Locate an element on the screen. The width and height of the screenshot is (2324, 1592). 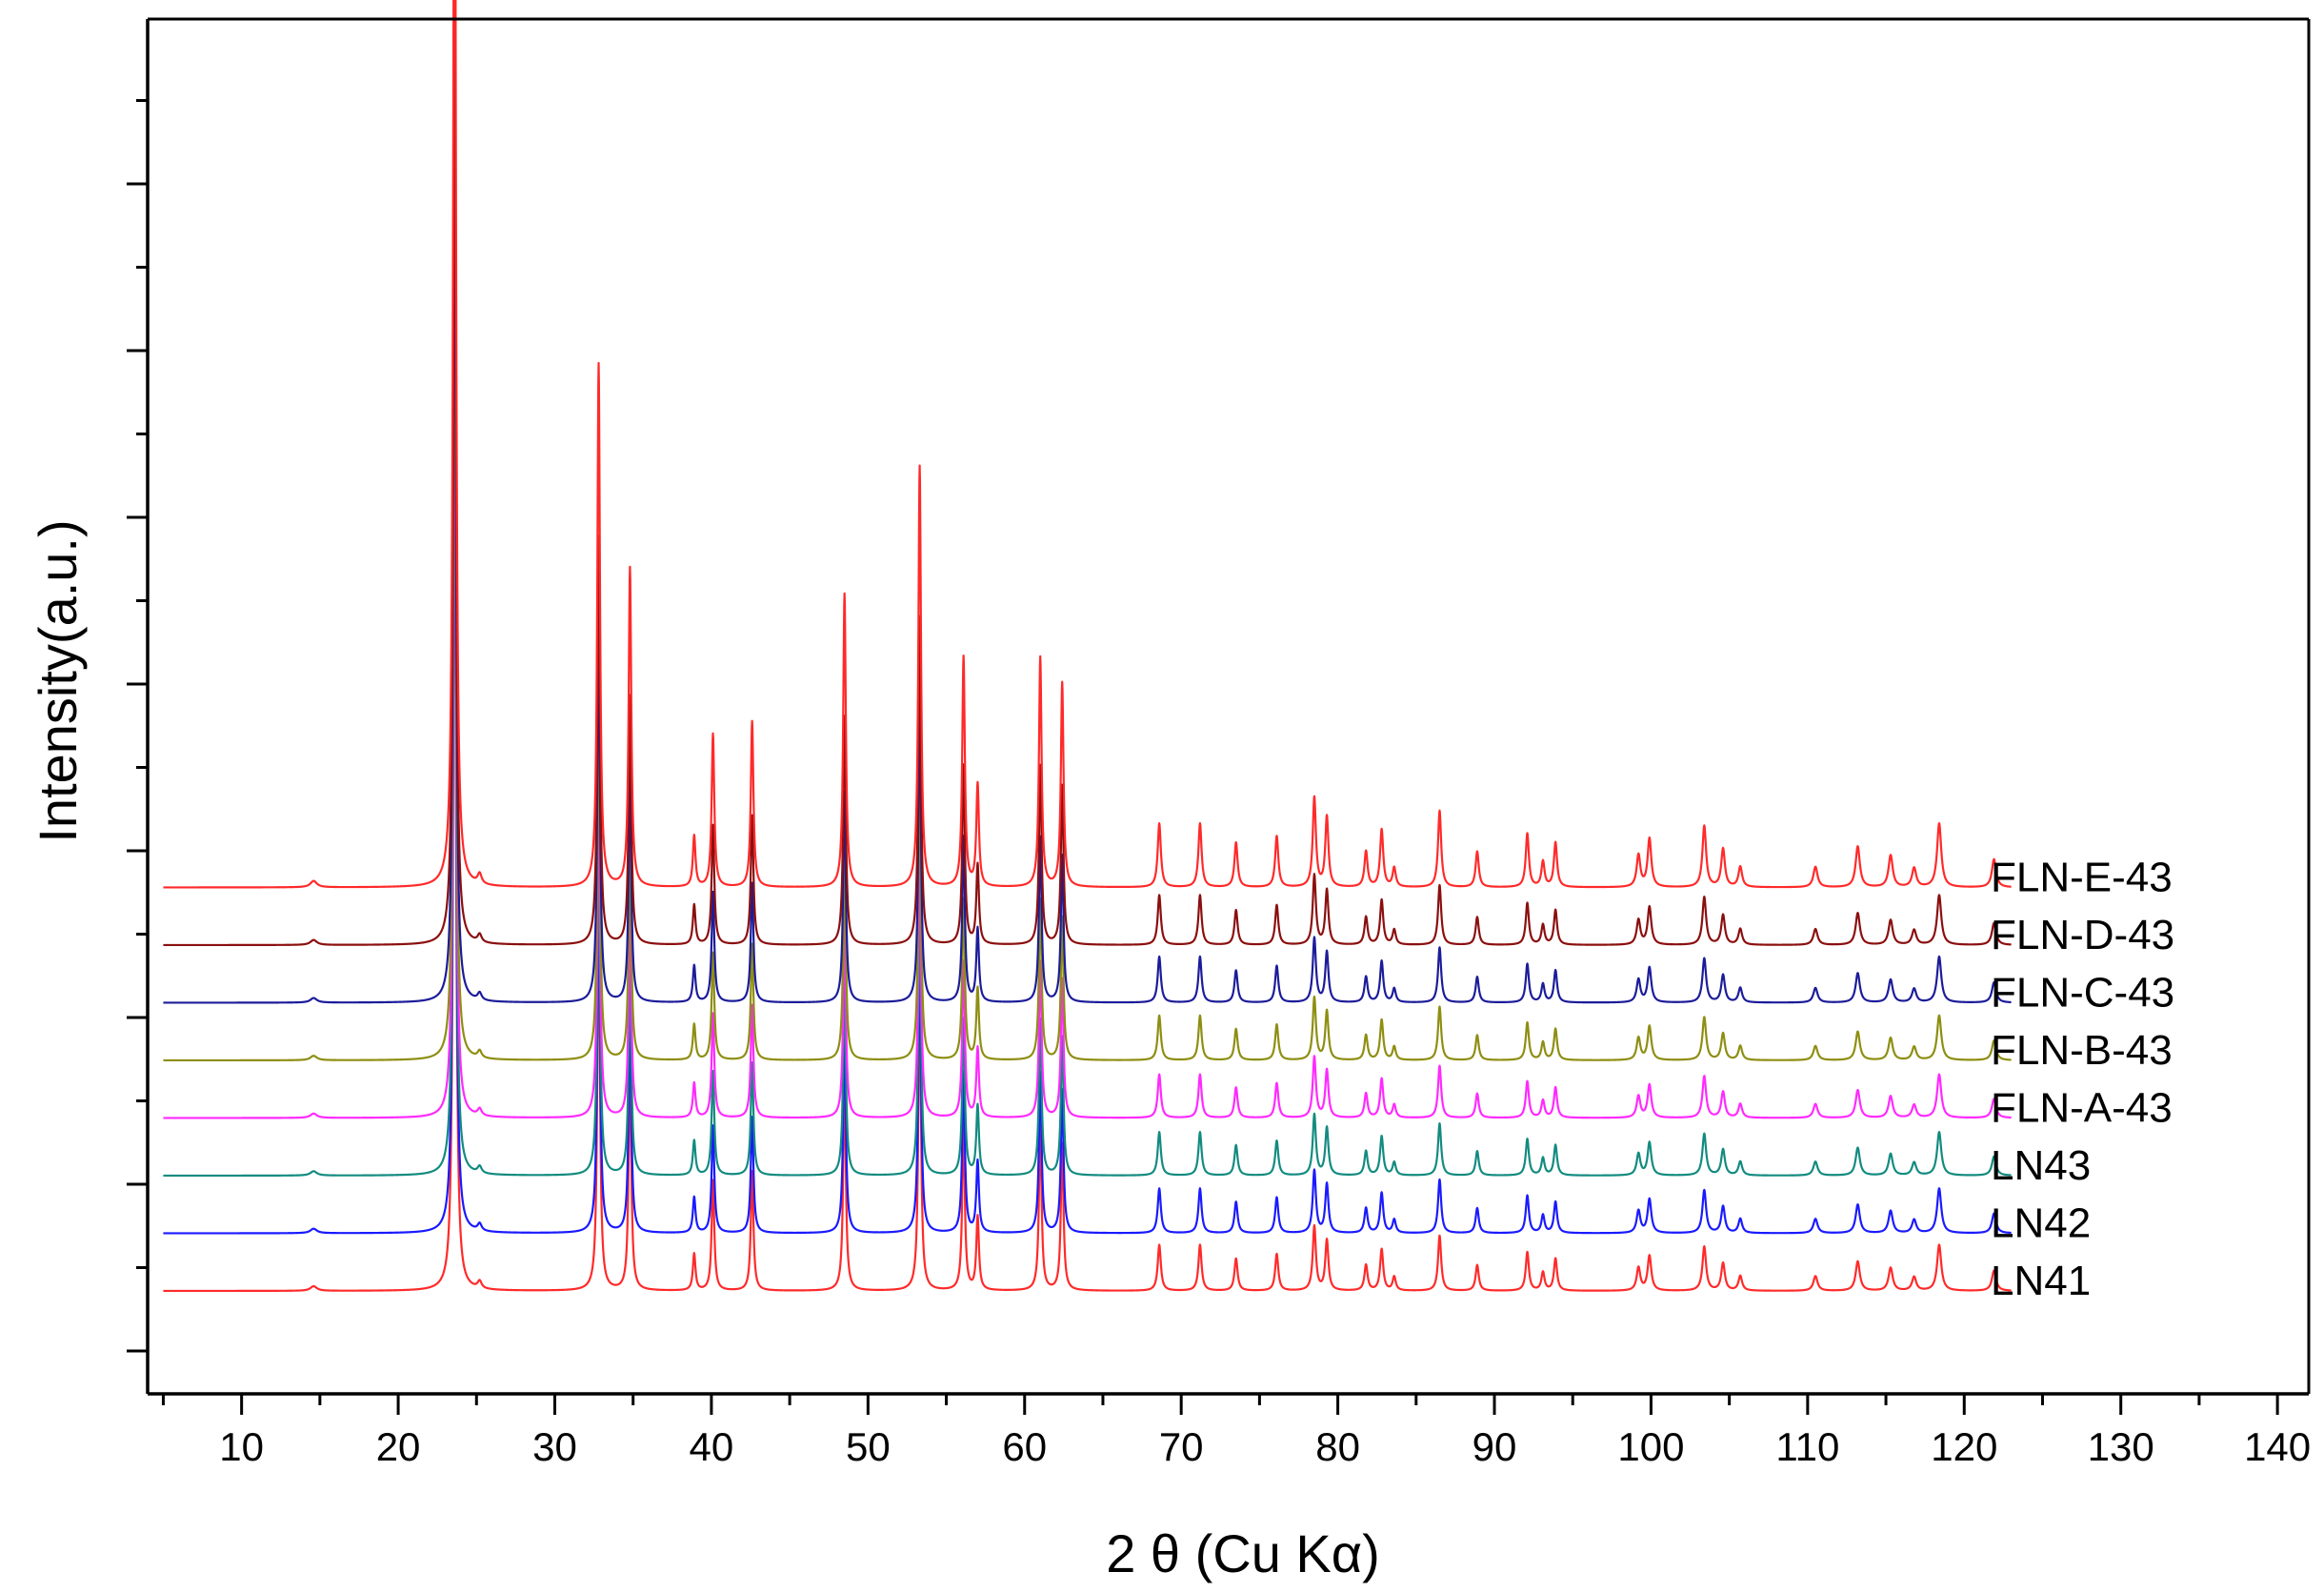
series-label-fln-e-43: FLN-E-43 is located at coordinates (2082, 878).